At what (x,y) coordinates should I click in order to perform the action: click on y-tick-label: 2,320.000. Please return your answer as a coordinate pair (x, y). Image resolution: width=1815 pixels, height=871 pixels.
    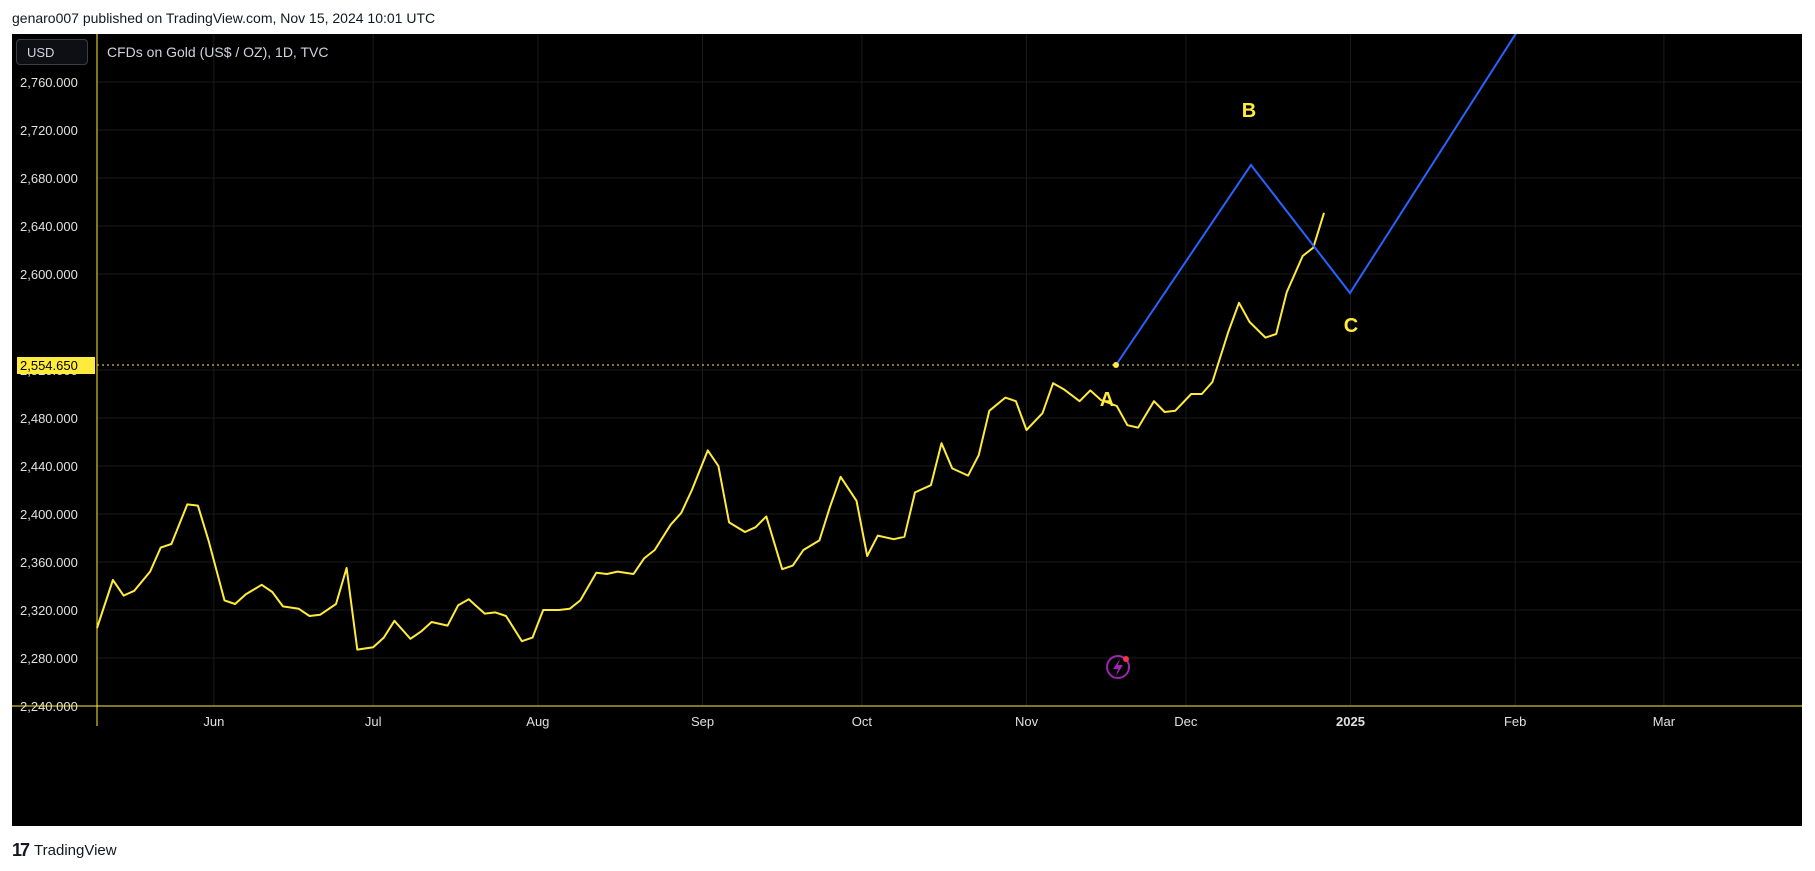
    Looking at the image, I should click on (49, 610).